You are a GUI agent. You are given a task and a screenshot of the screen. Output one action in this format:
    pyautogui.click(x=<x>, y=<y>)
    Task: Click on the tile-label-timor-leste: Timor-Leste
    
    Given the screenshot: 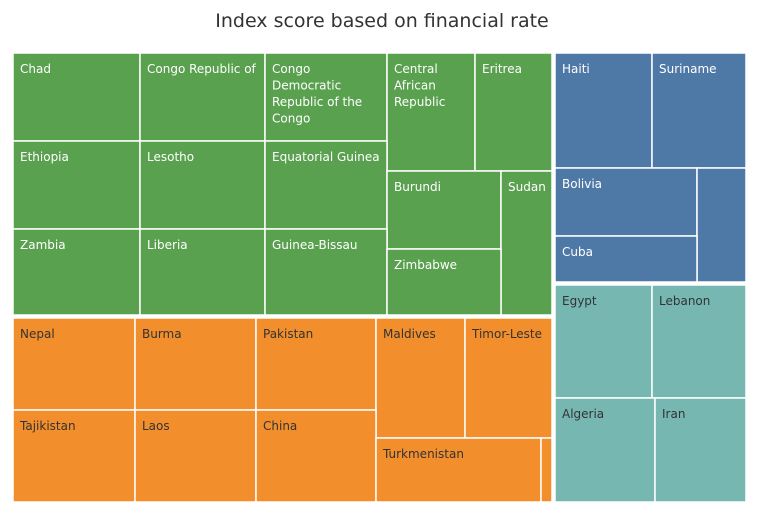 What is the action you would take?
    pyautogui.click(x=506, y=334)
    